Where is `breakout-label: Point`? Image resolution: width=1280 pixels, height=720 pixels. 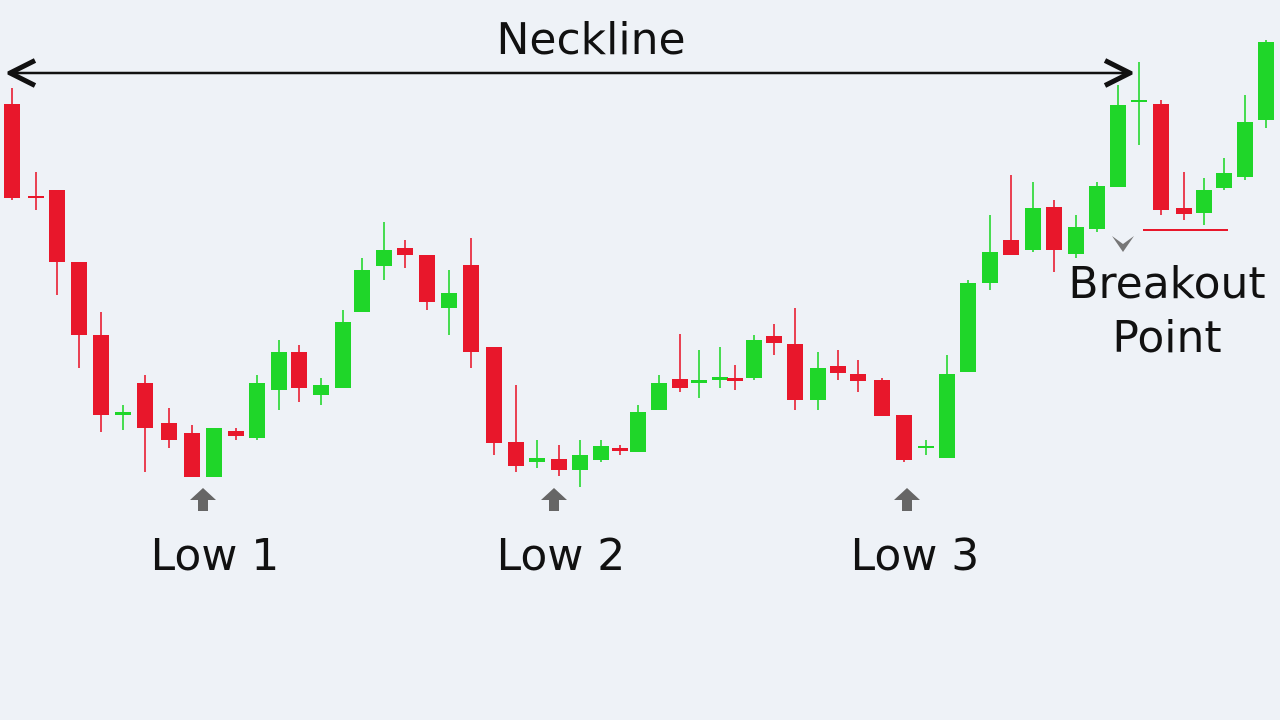 breakout-label: Point is located at coordinates (1166, 337).